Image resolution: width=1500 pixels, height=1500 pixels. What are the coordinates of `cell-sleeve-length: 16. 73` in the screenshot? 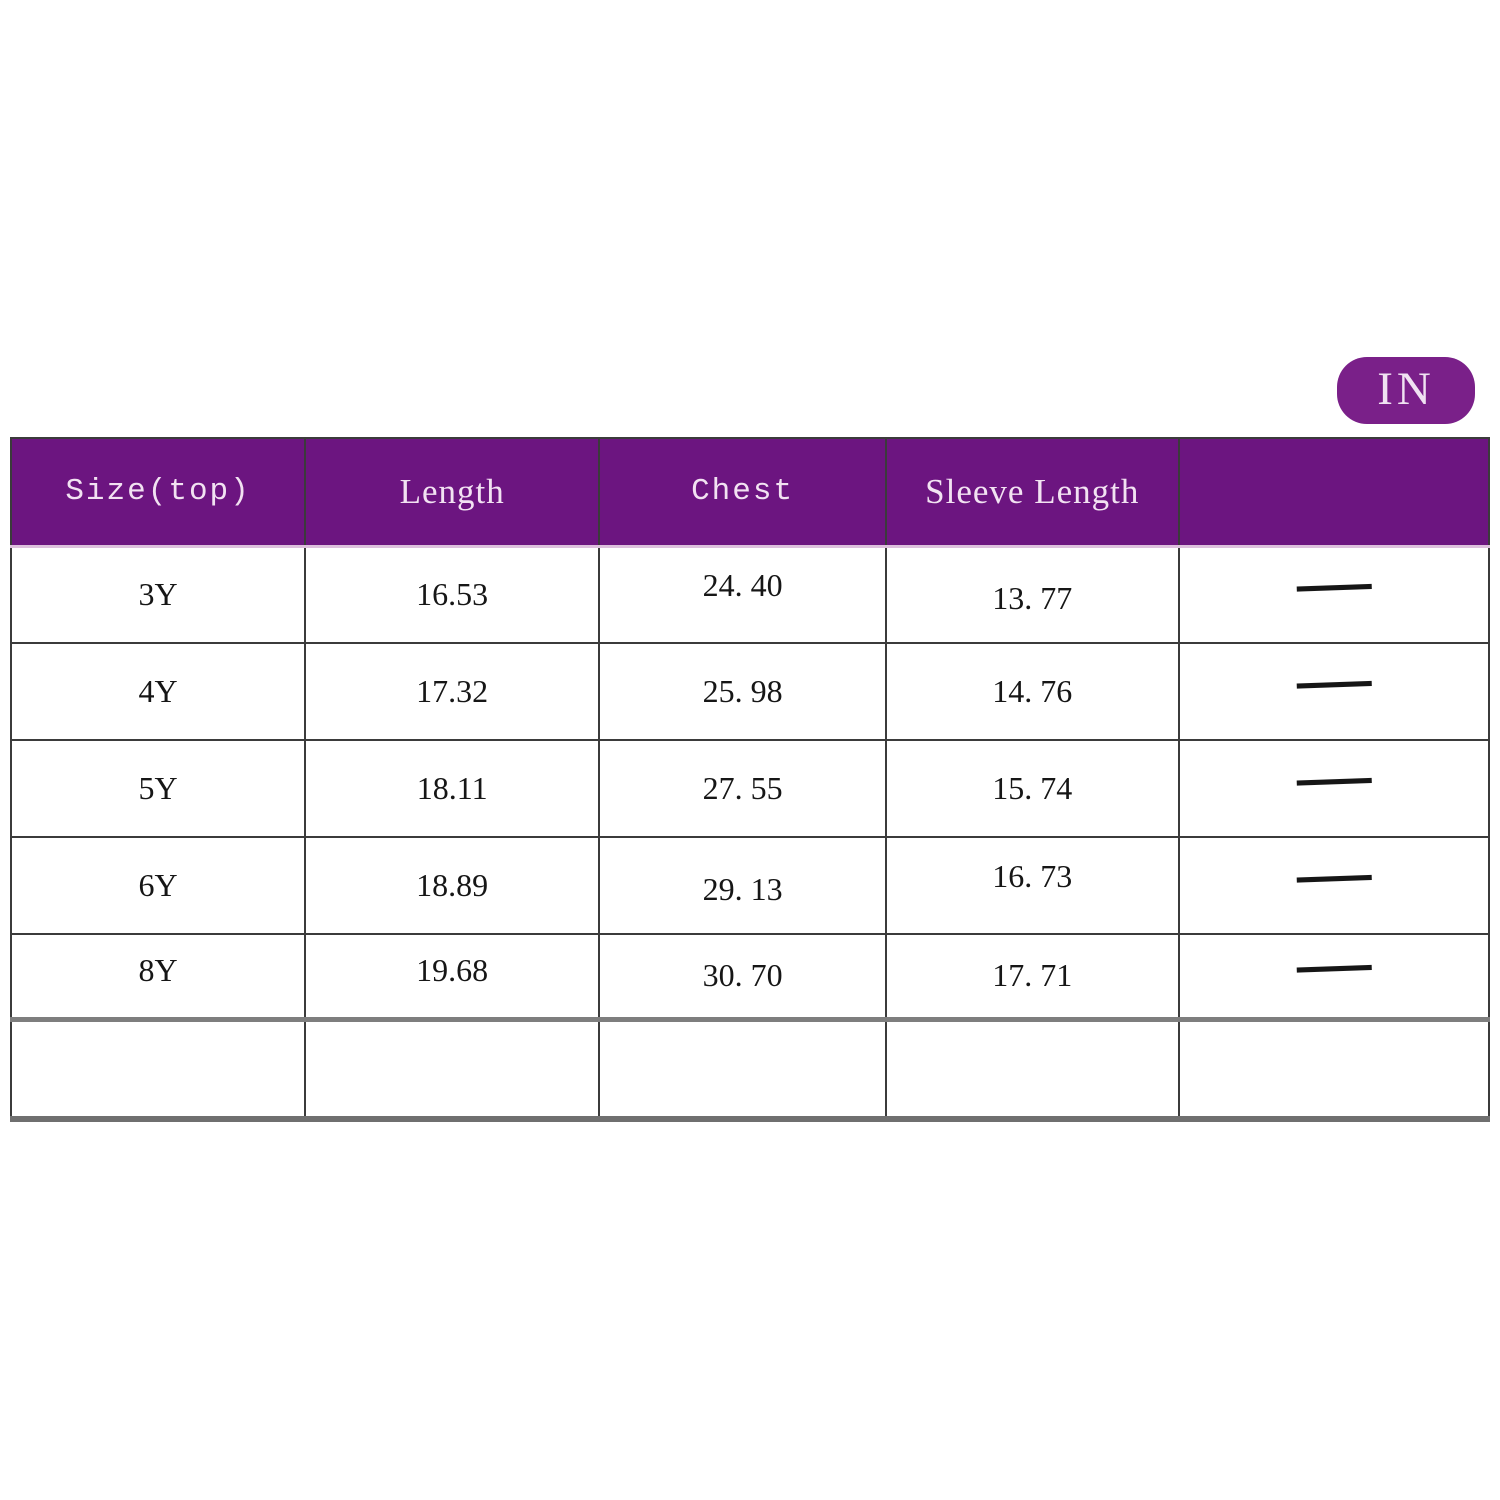 It's located at (1032, 885).